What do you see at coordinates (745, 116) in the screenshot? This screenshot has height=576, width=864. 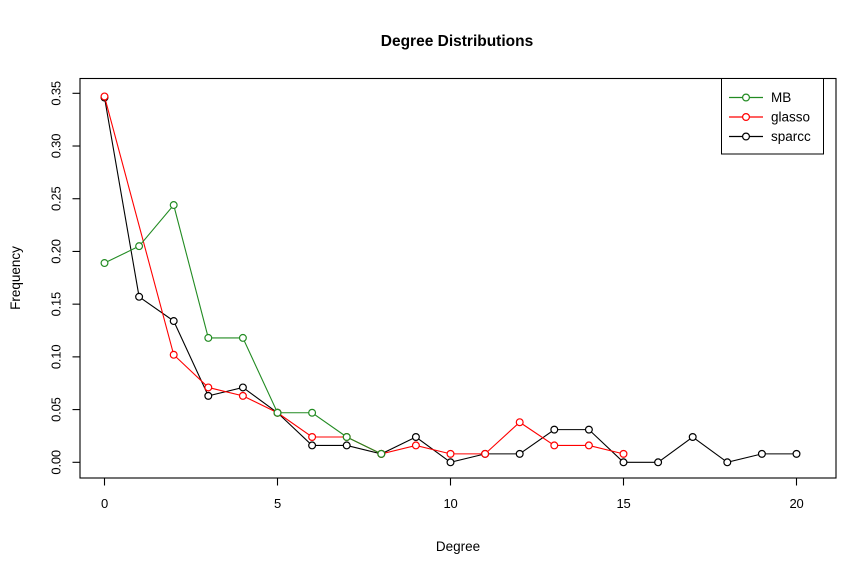 I see `legend-marker-glasso` at bounding box center [745, 116].